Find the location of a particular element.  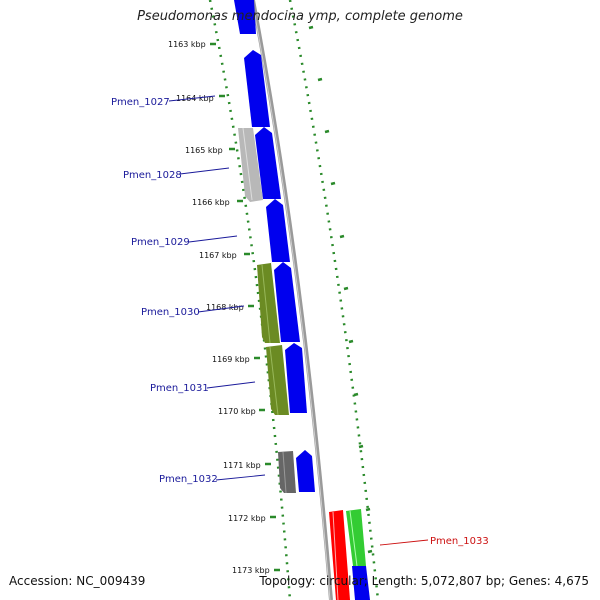

tick-label: 1169 kbp is located at coordinates (231, 359).